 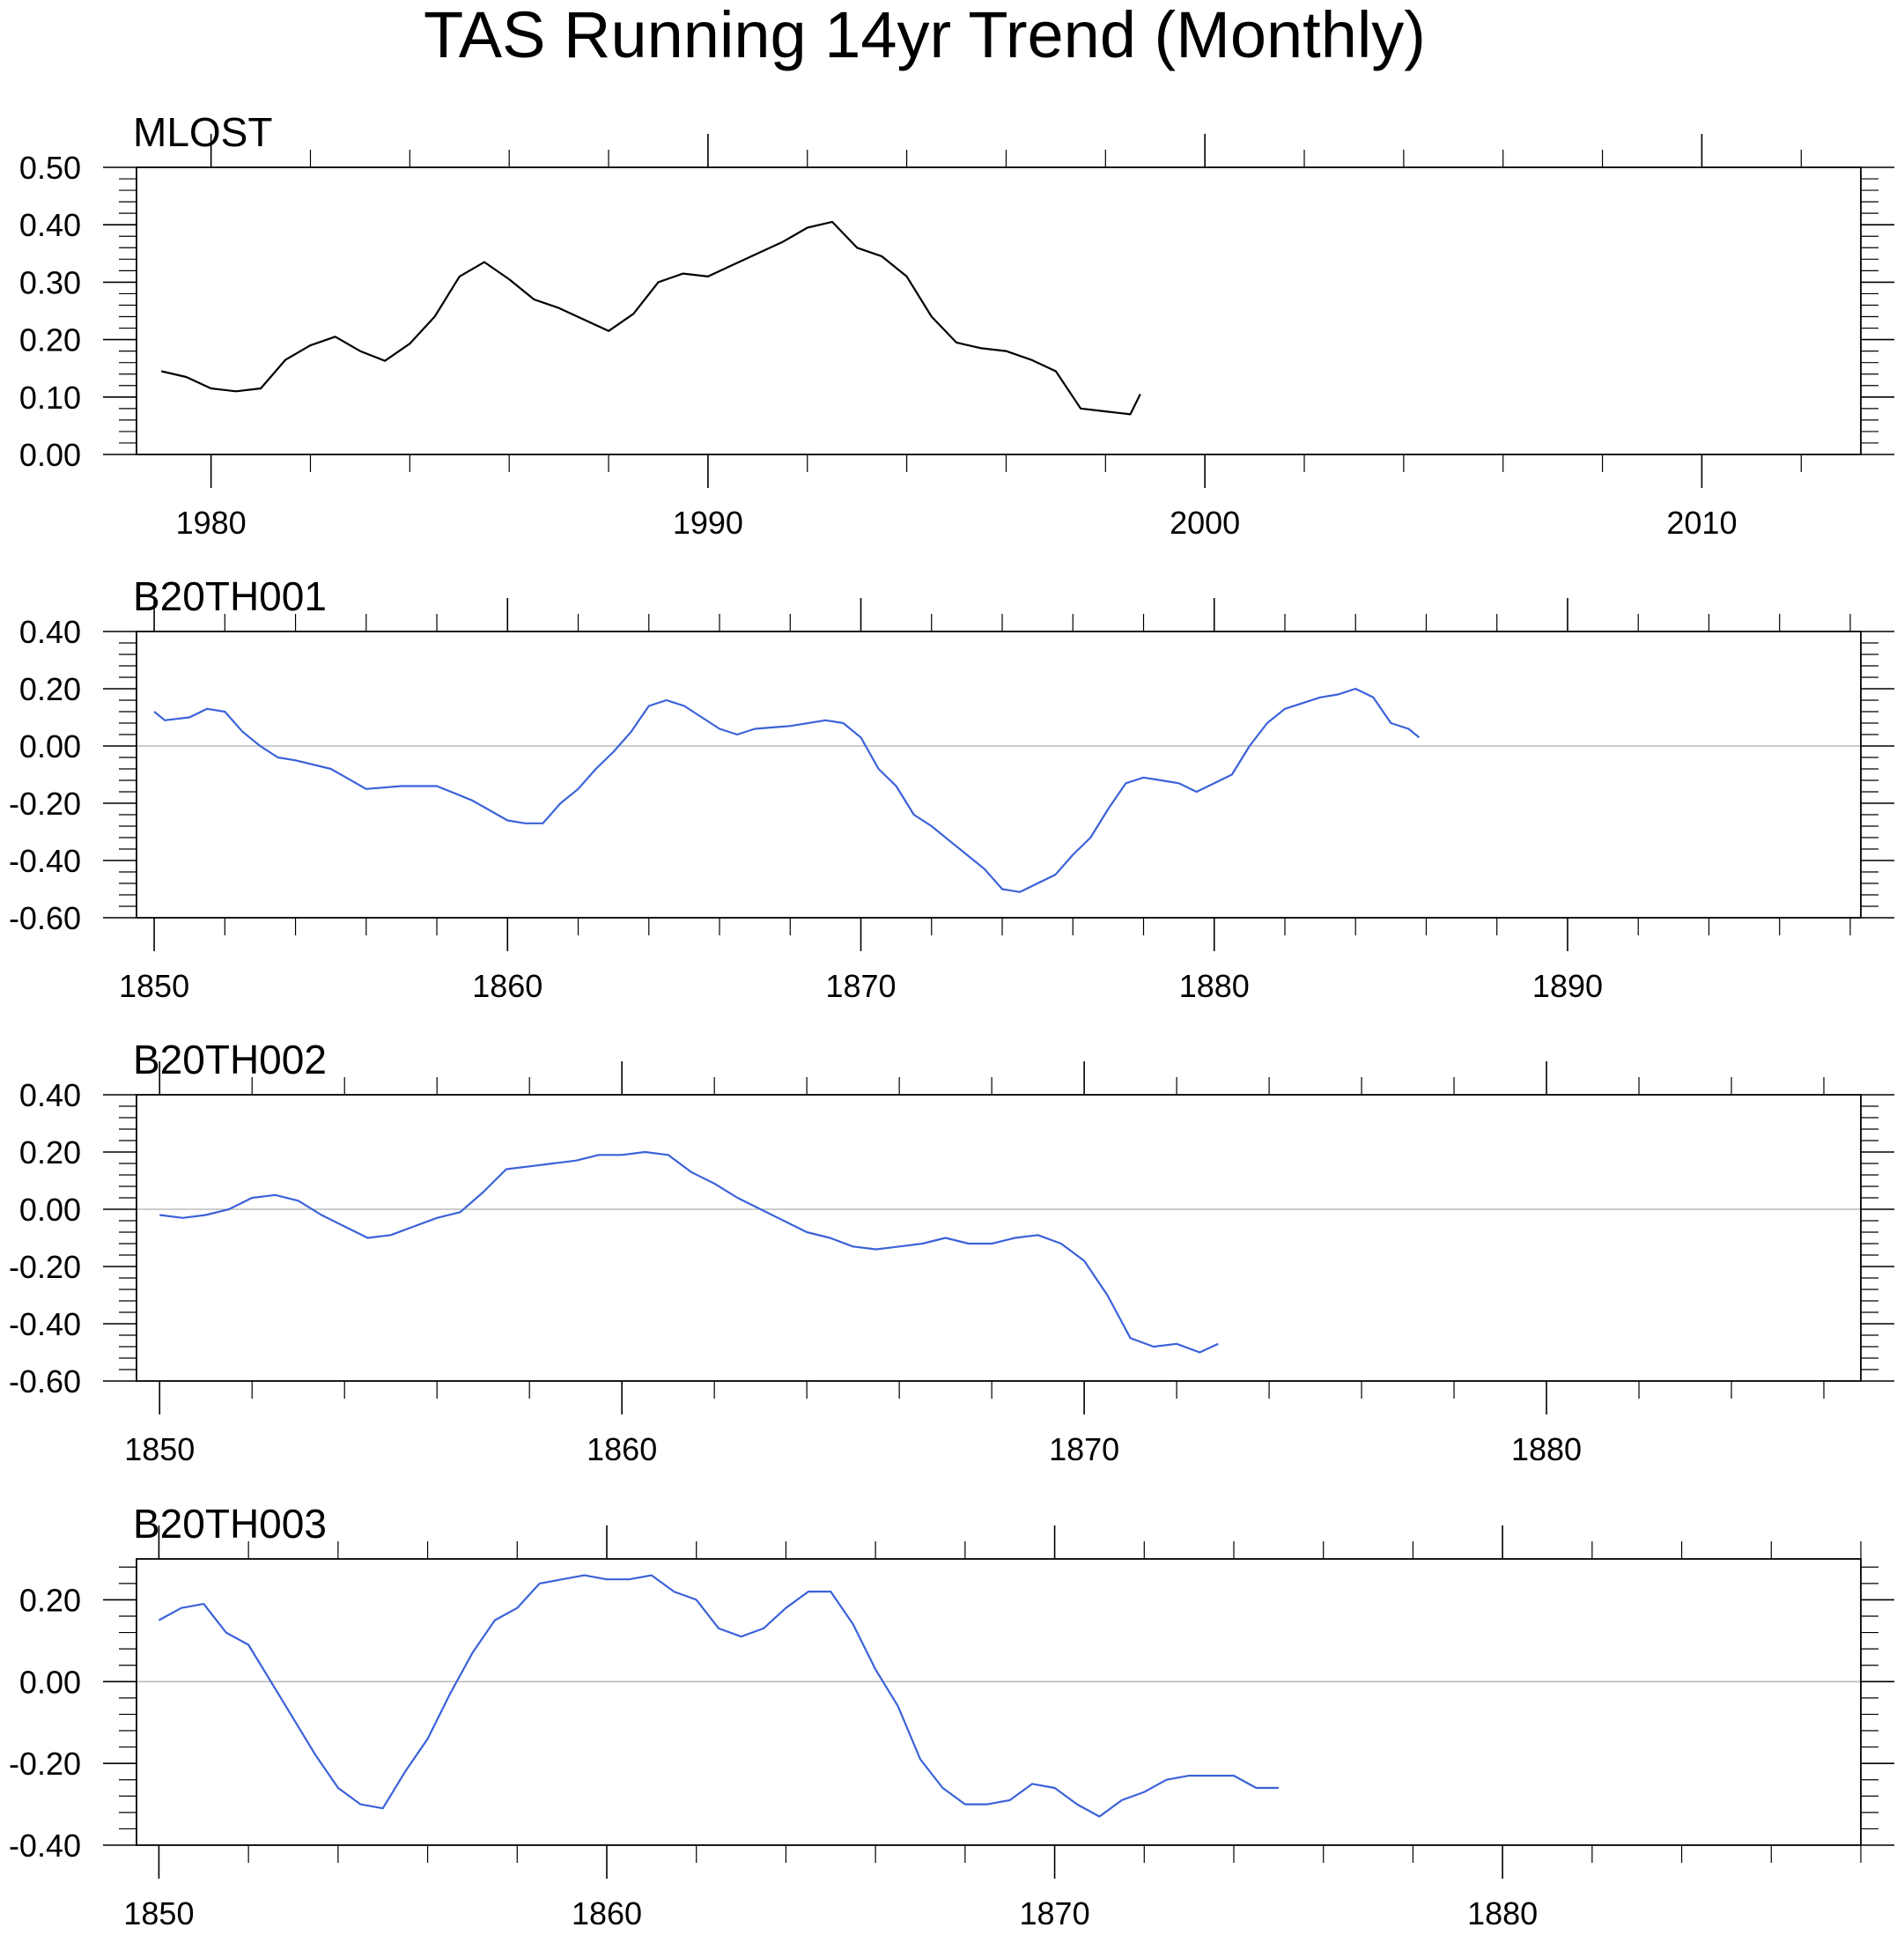 I want to click on y-tick-label: 0.10, so click(x=50, y=398).